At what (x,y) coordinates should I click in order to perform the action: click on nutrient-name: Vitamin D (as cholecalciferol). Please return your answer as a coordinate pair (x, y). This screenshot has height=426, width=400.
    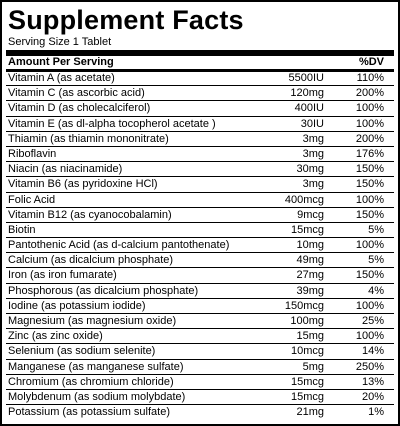
    Looking at the image, I should click on (79, 108).